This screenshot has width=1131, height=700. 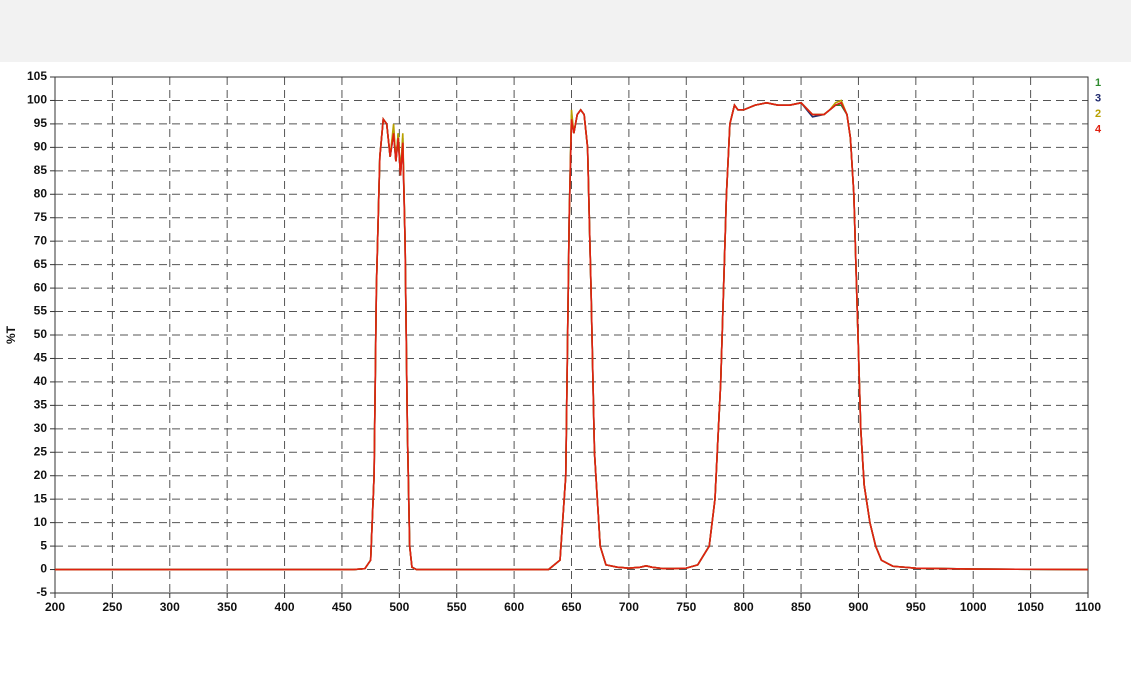 What do you see at coordinates (629, 607) in the screenshot?
I see `x-tick-label: 700` at bounding box center [629, 607].